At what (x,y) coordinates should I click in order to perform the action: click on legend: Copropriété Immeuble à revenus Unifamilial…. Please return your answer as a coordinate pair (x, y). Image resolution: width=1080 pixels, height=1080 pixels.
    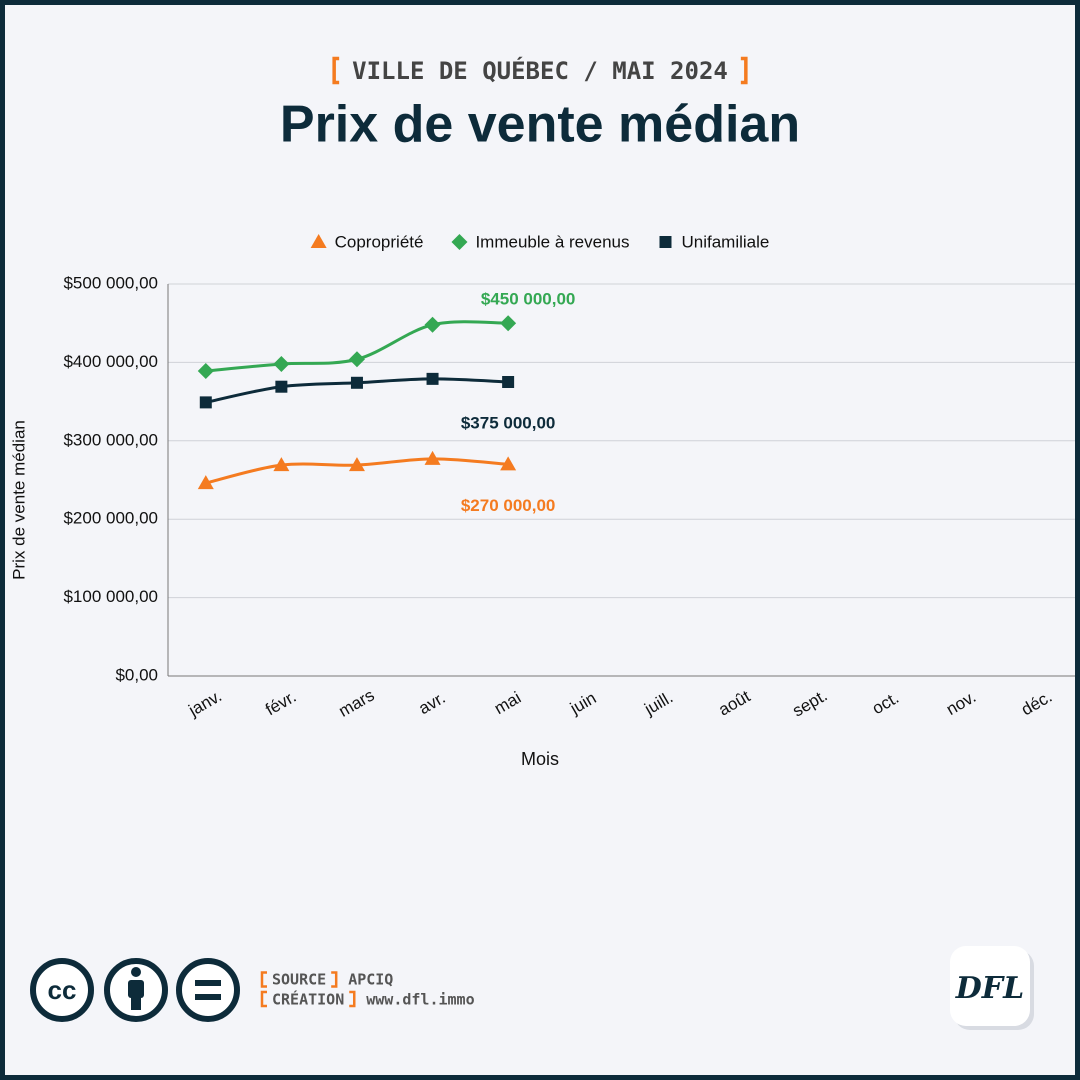
    Looking at the image, I should click on (539, 241).